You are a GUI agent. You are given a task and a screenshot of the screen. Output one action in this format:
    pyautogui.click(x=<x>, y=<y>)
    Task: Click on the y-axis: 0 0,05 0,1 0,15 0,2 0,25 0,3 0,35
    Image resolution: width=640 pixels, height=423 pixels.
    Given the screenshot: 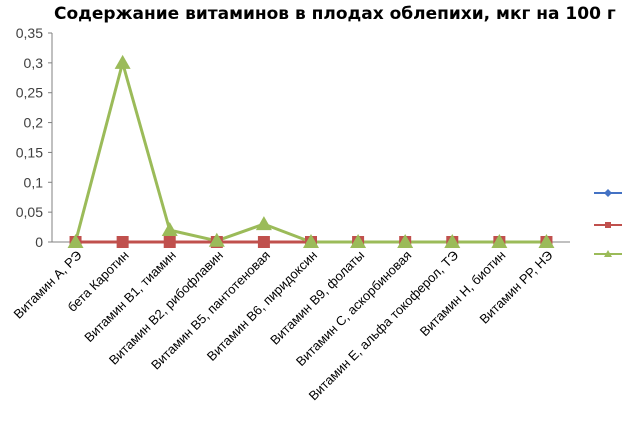 What is the action you would take?
    pyautogui.click(x=34, y=137)
    